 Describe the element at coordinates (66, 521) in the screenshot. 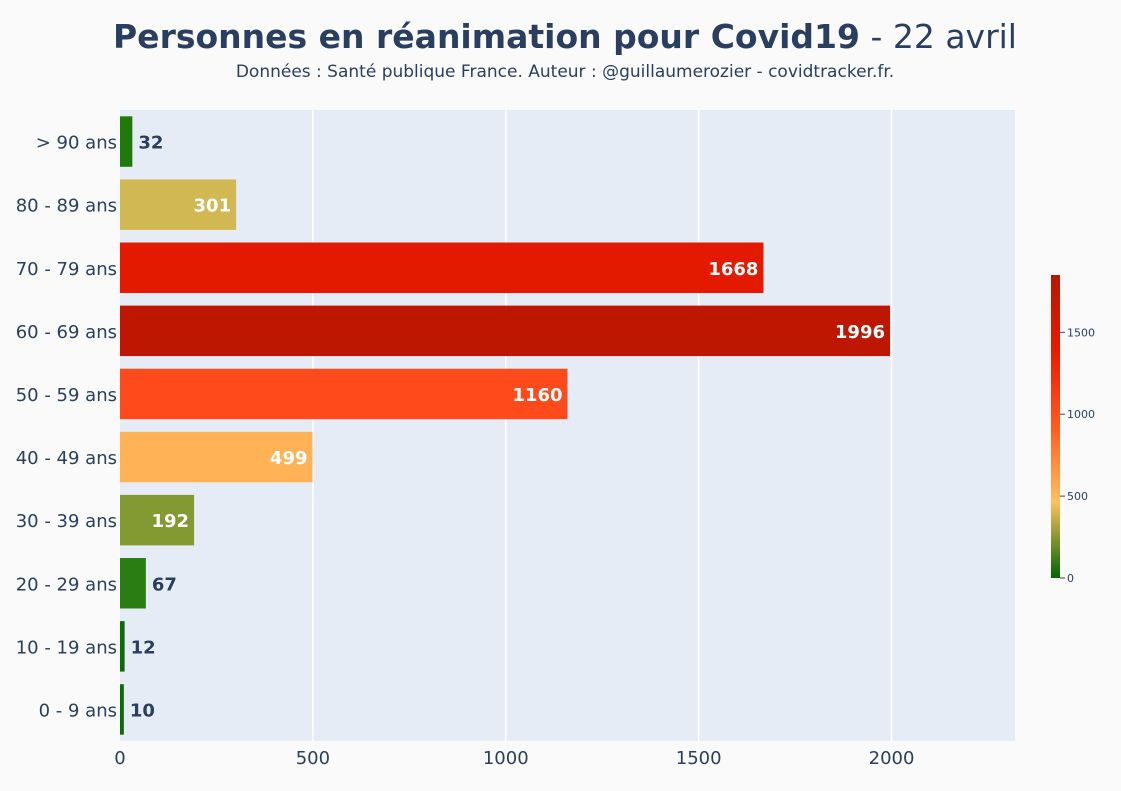

I see `category-label: 30 - 39 ans` at that location.